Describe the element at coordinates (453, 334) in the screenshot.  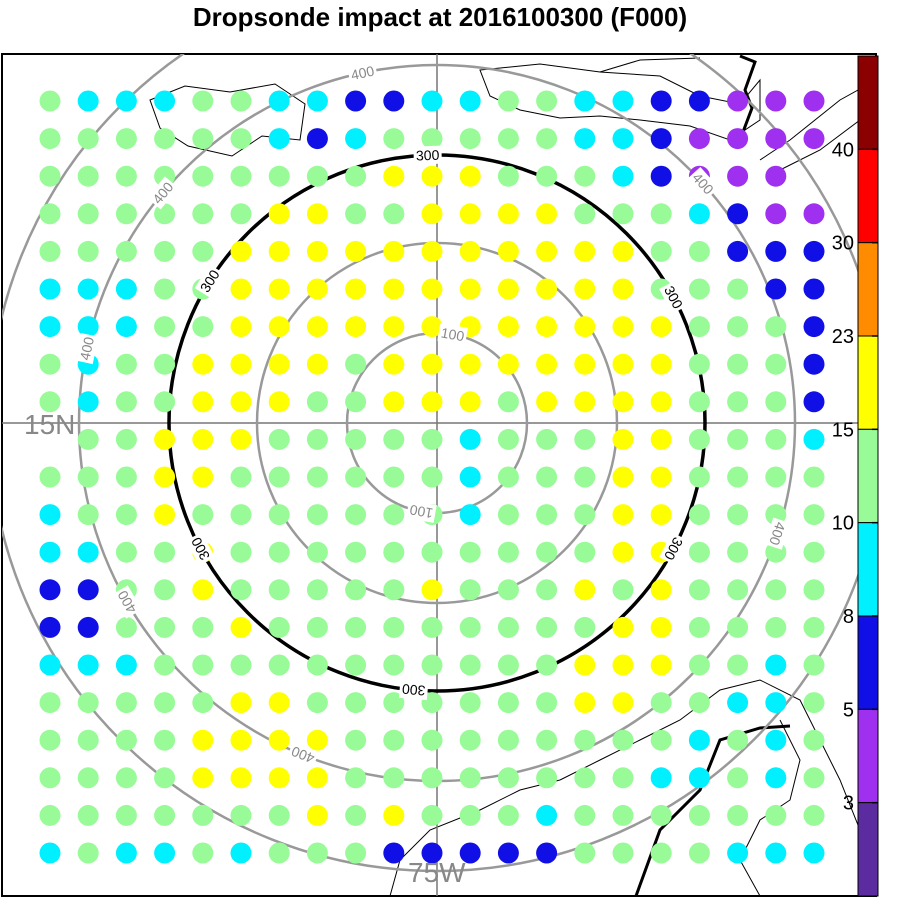
I see `ring-label-100: 100` at that location.